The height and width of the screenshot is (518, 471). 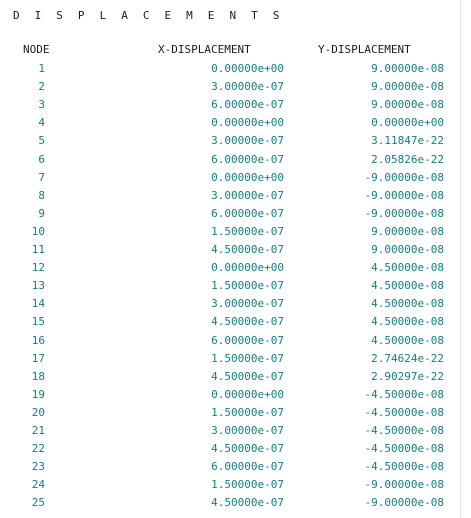 I want to click on node-cell: 12, so click(x=38, y=268).